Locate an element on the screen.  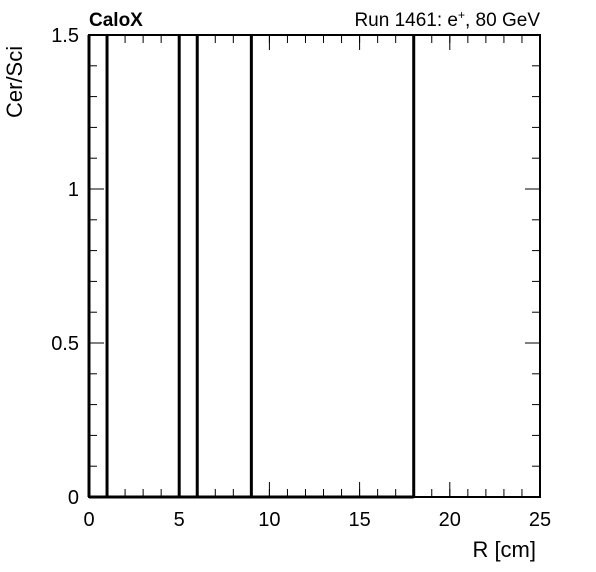
x-tick-label: 5 is located at coordinates (179, 520).